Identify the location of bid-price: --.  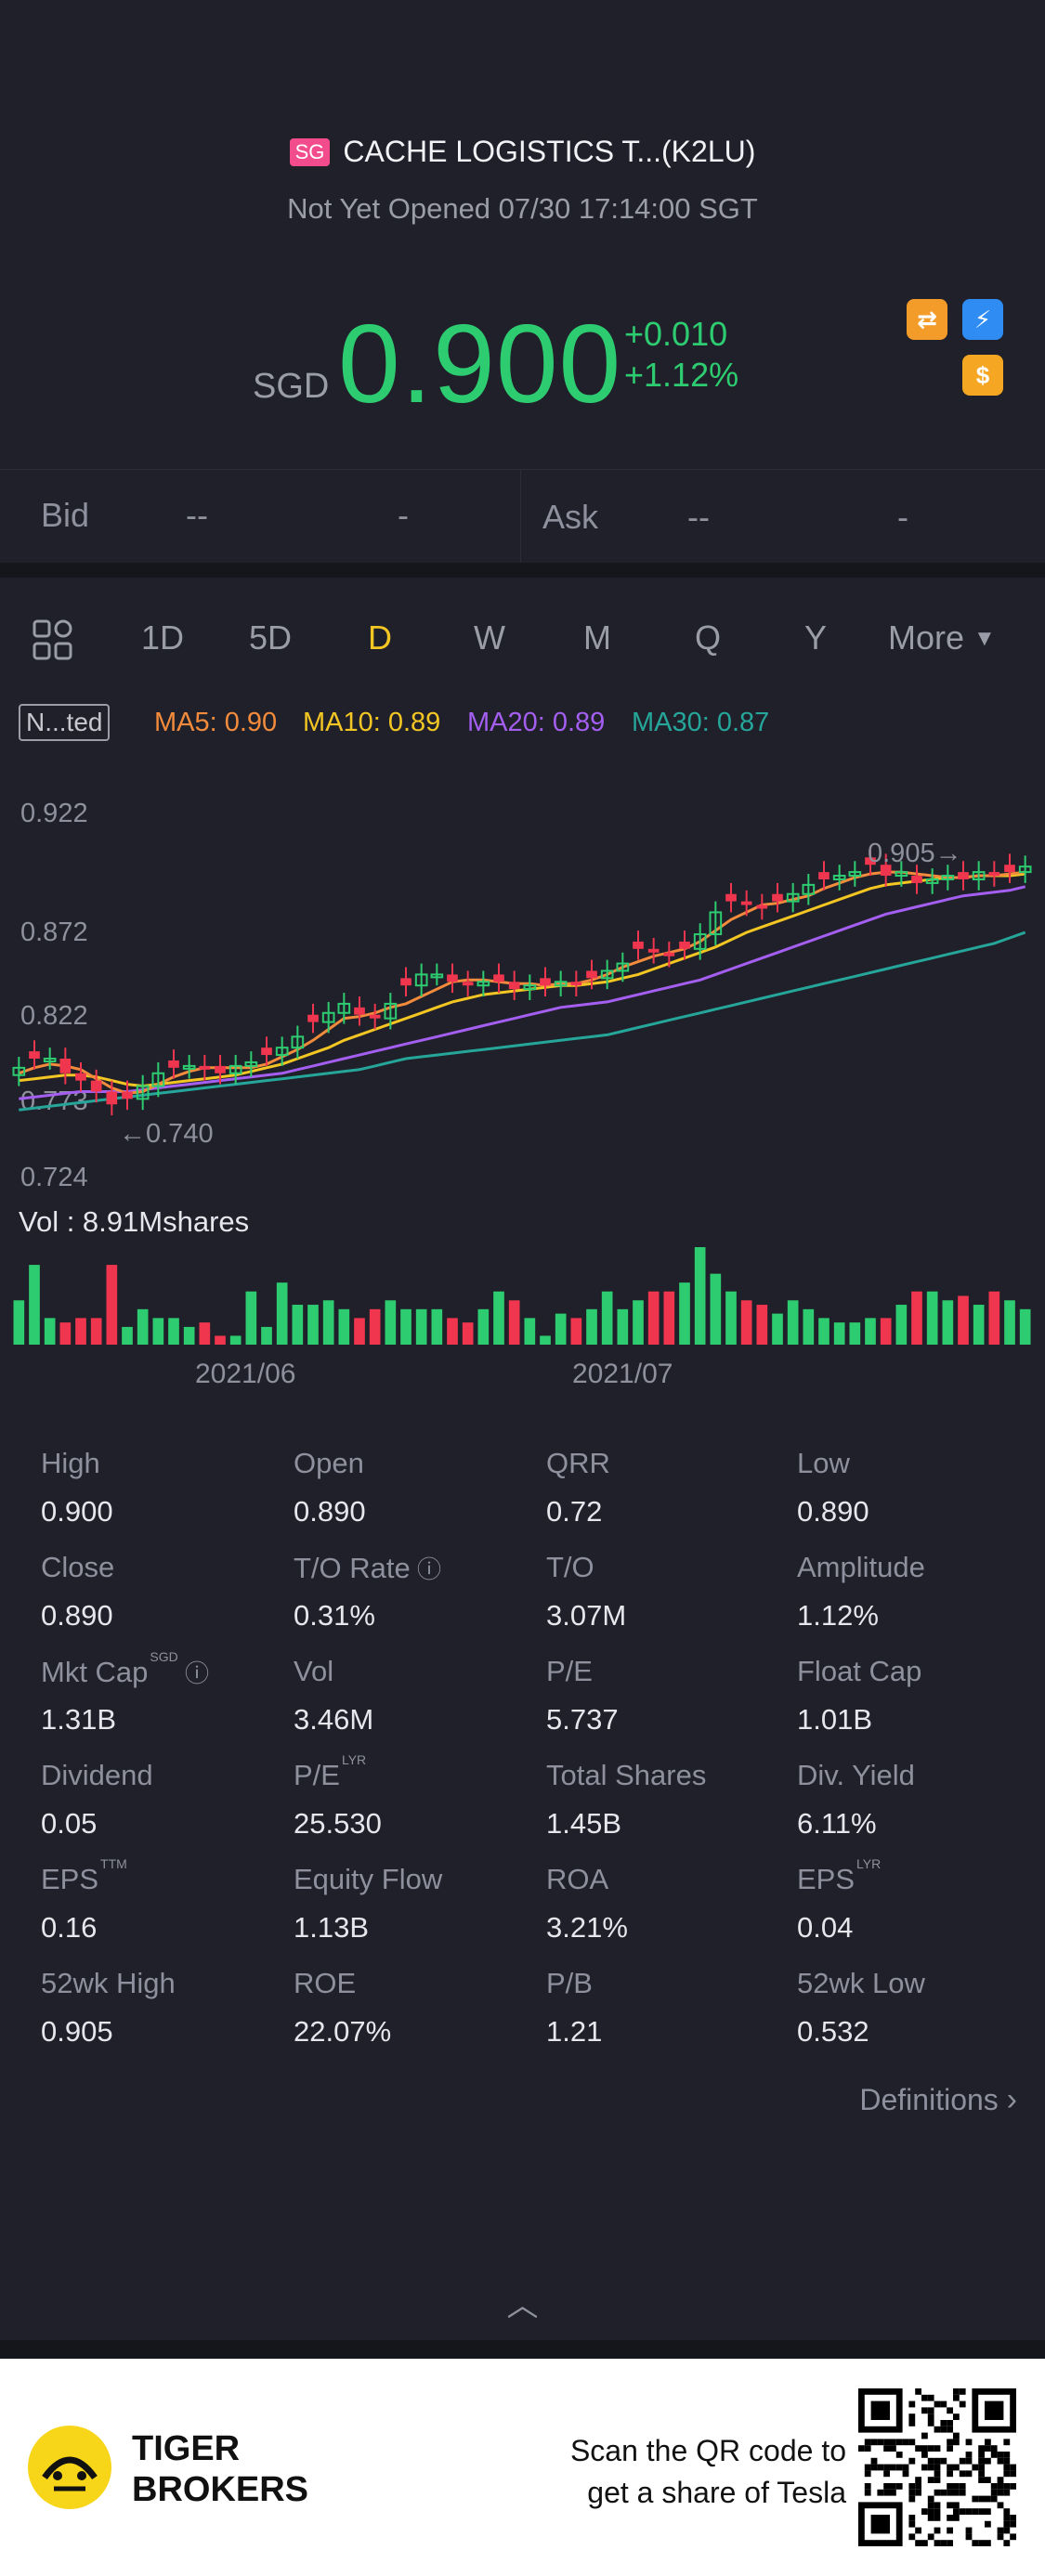
(197, 515).